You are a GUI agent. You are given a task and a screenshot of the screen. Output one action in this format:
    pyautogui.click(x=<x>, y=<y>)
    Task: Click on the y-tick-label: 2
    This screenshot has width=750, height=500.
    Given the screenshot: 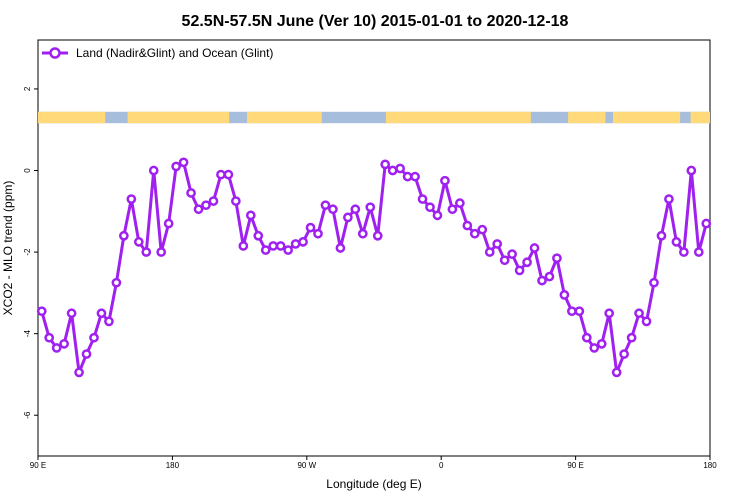 What is the action you would take?
    pyautogui.click(x=27, y=88)
    